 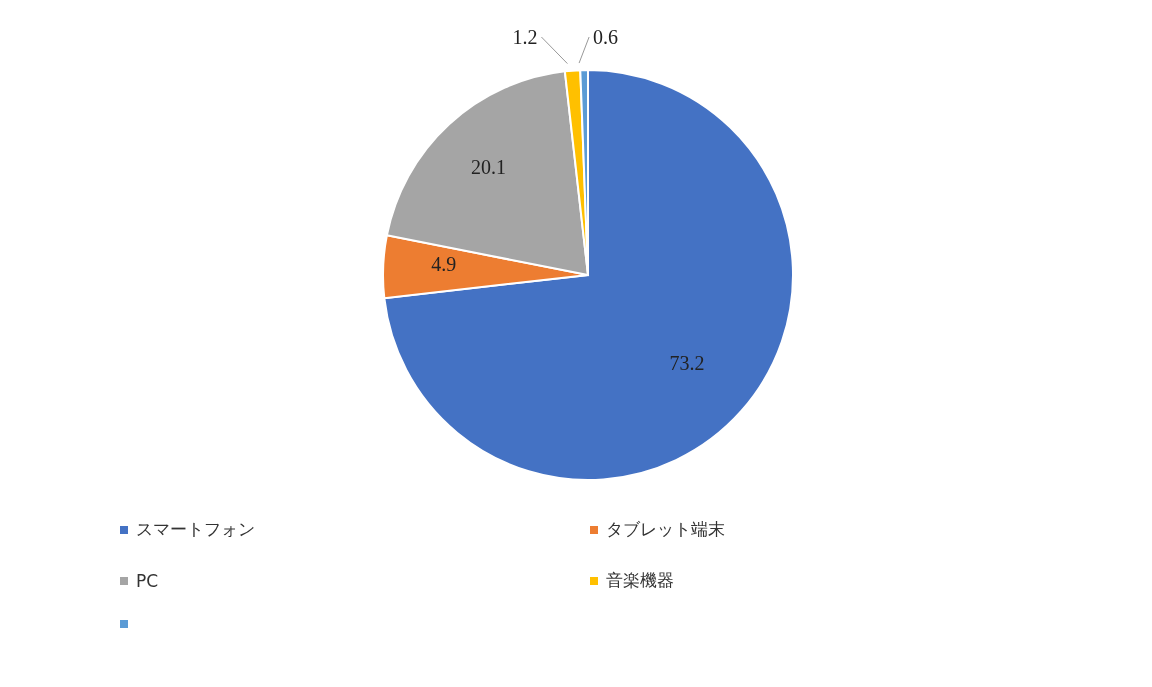 I want to click on data-label: 1.2, so click(x=525, y=37).